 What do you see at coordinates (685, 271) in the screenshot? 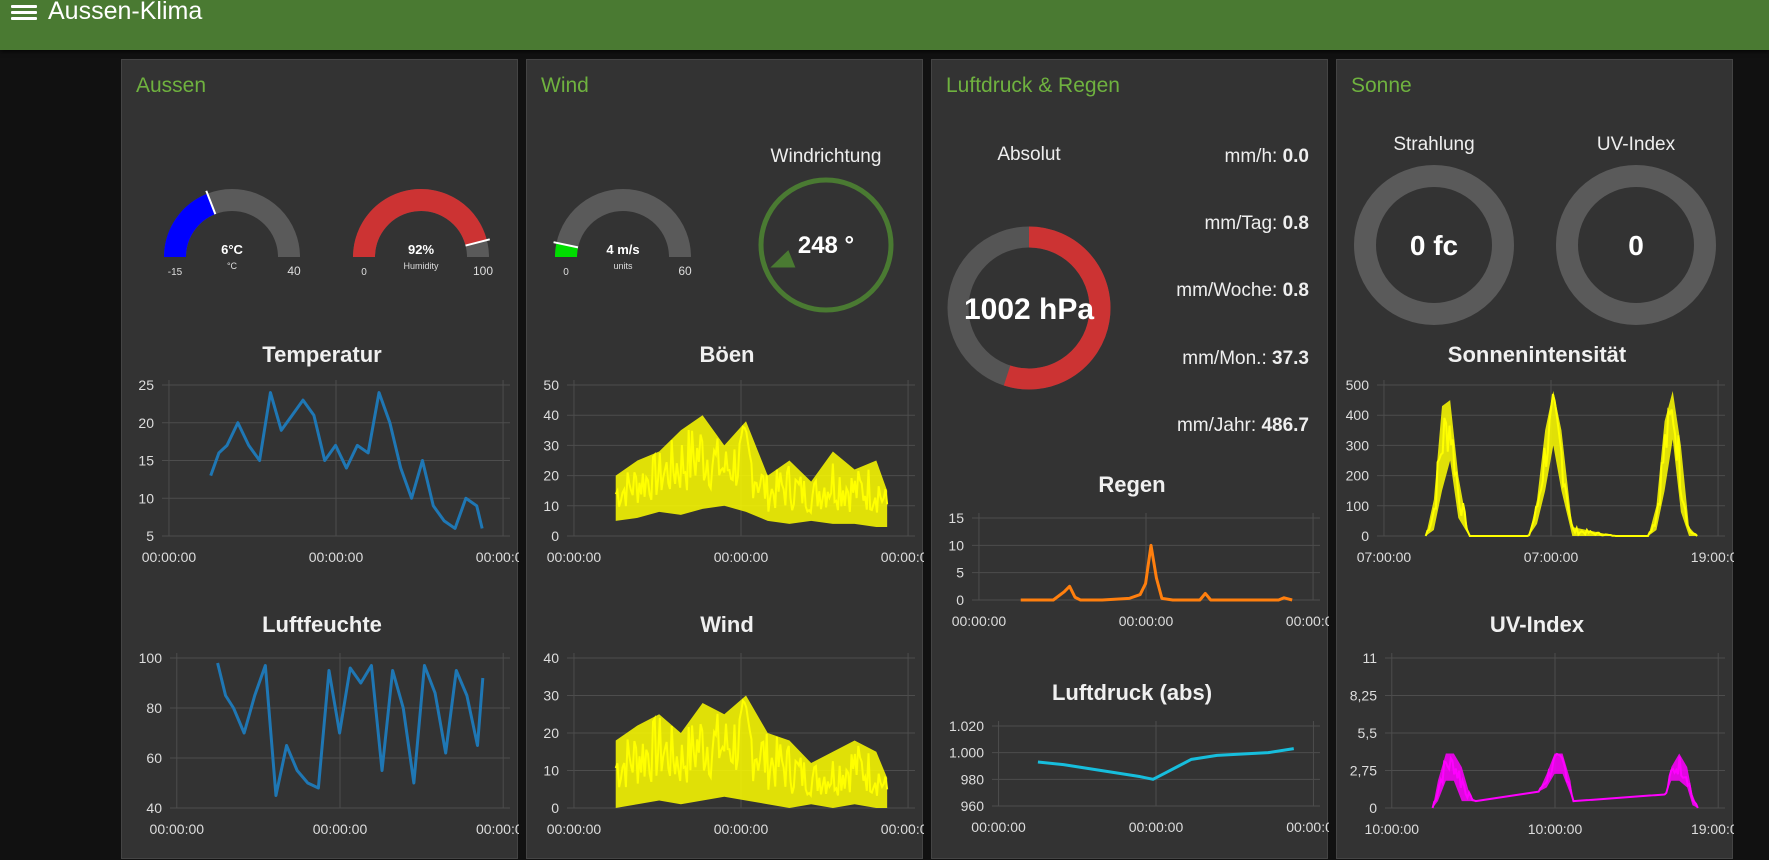
I see `gauge-max: 60` at bounding box center [685, 271].